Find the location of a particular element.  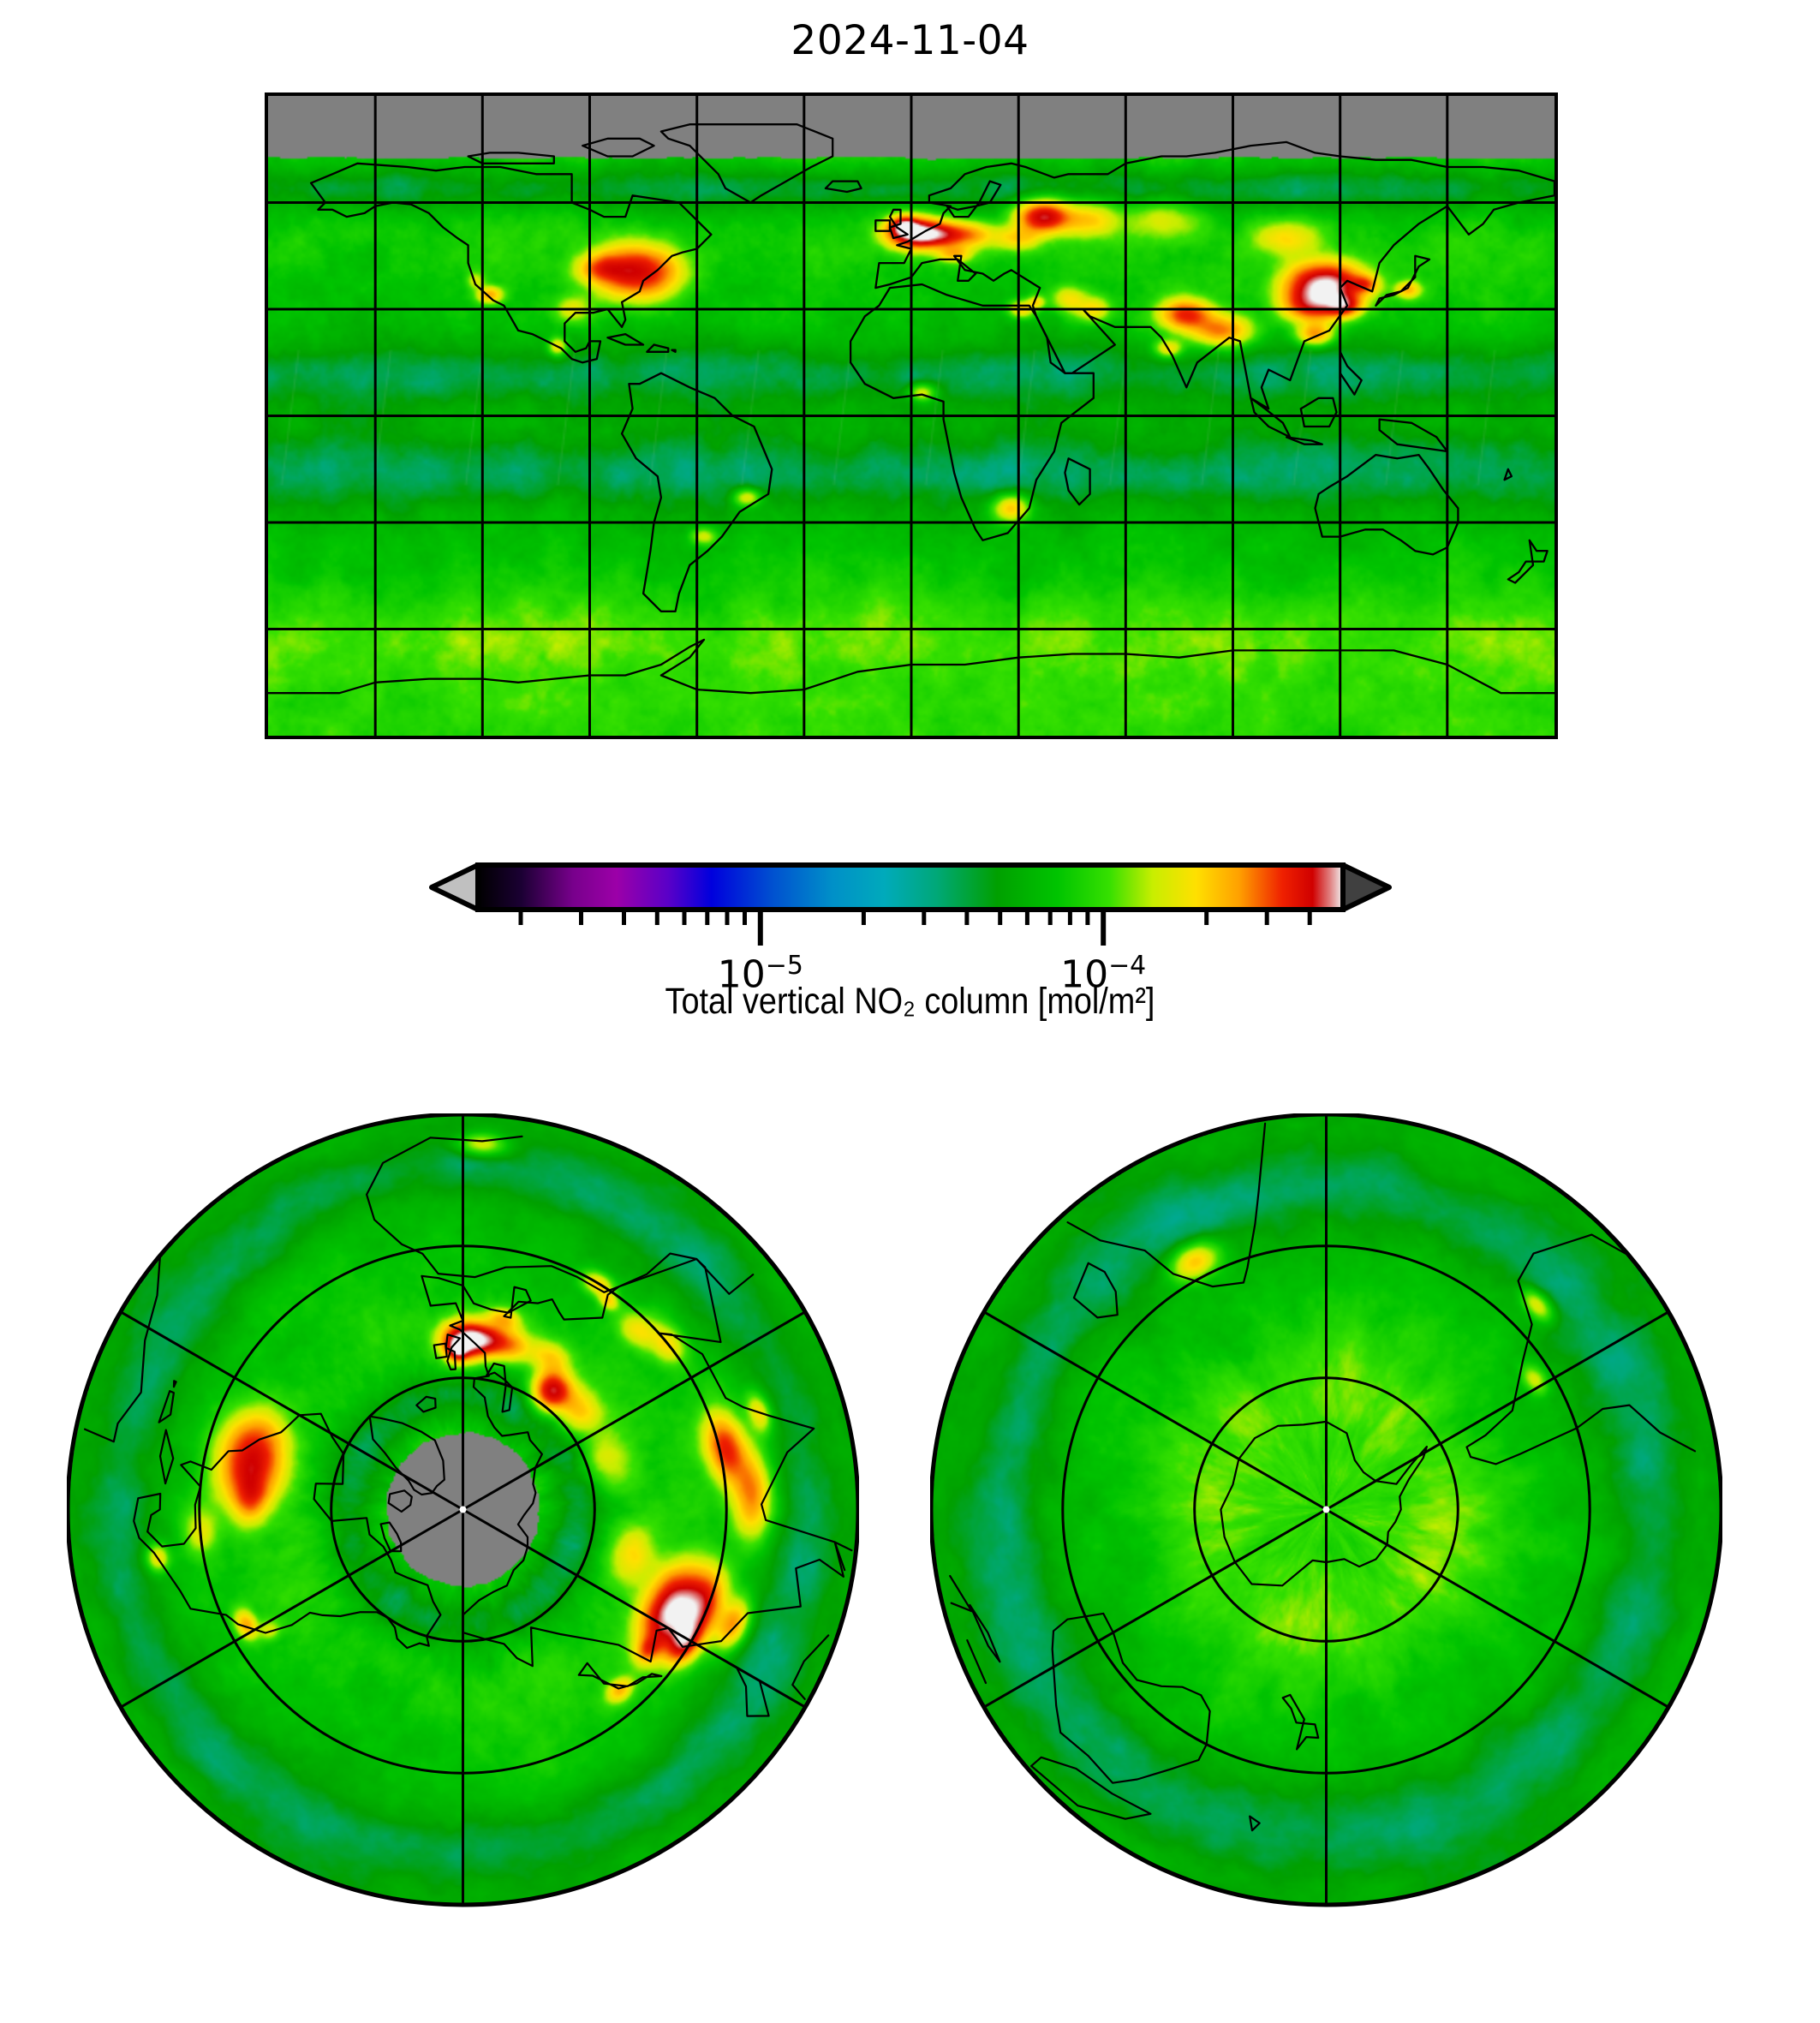

colorbar-extend-high is located at coordinates (1366, 887).